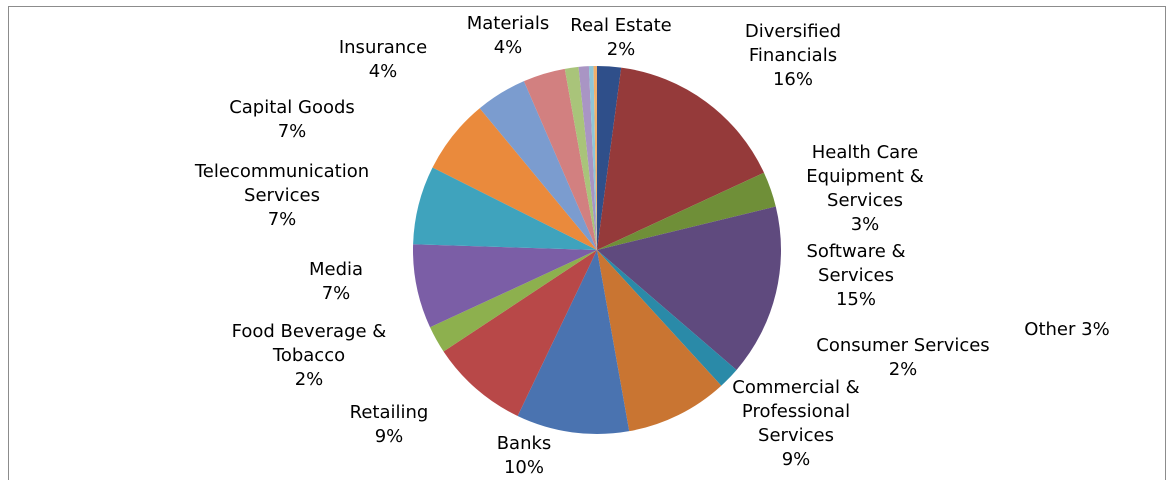 Image resolution: width=1172 pixels, height=482 pixels. Describe the element at coordinates (292, 107) in the screenshot. I see `slice-label: Capital Goods` at that location.